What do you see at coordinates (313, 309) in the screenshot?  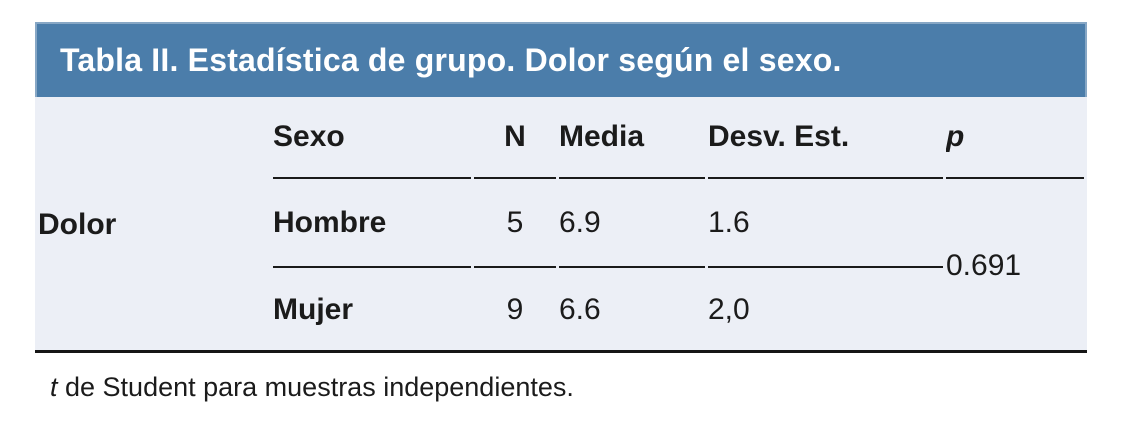 I see `cell-sexo-mujer: Mujer` at bounding box center [313, 309].